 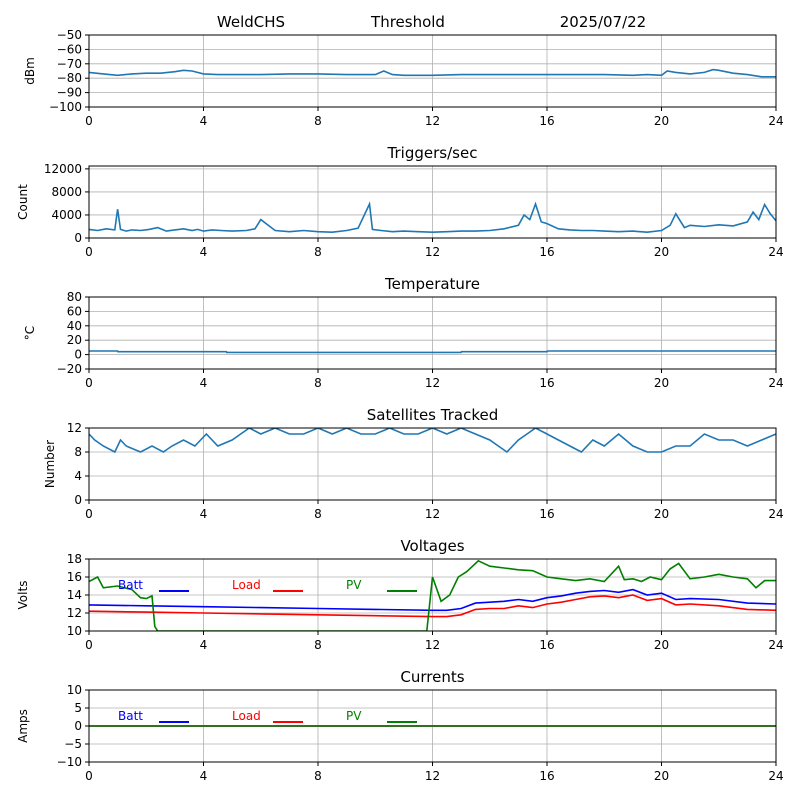 What do you see at coordinates (74, 577) in the screenshot?
I see `y-tick-label: 16` at bounding box center [74, 577].